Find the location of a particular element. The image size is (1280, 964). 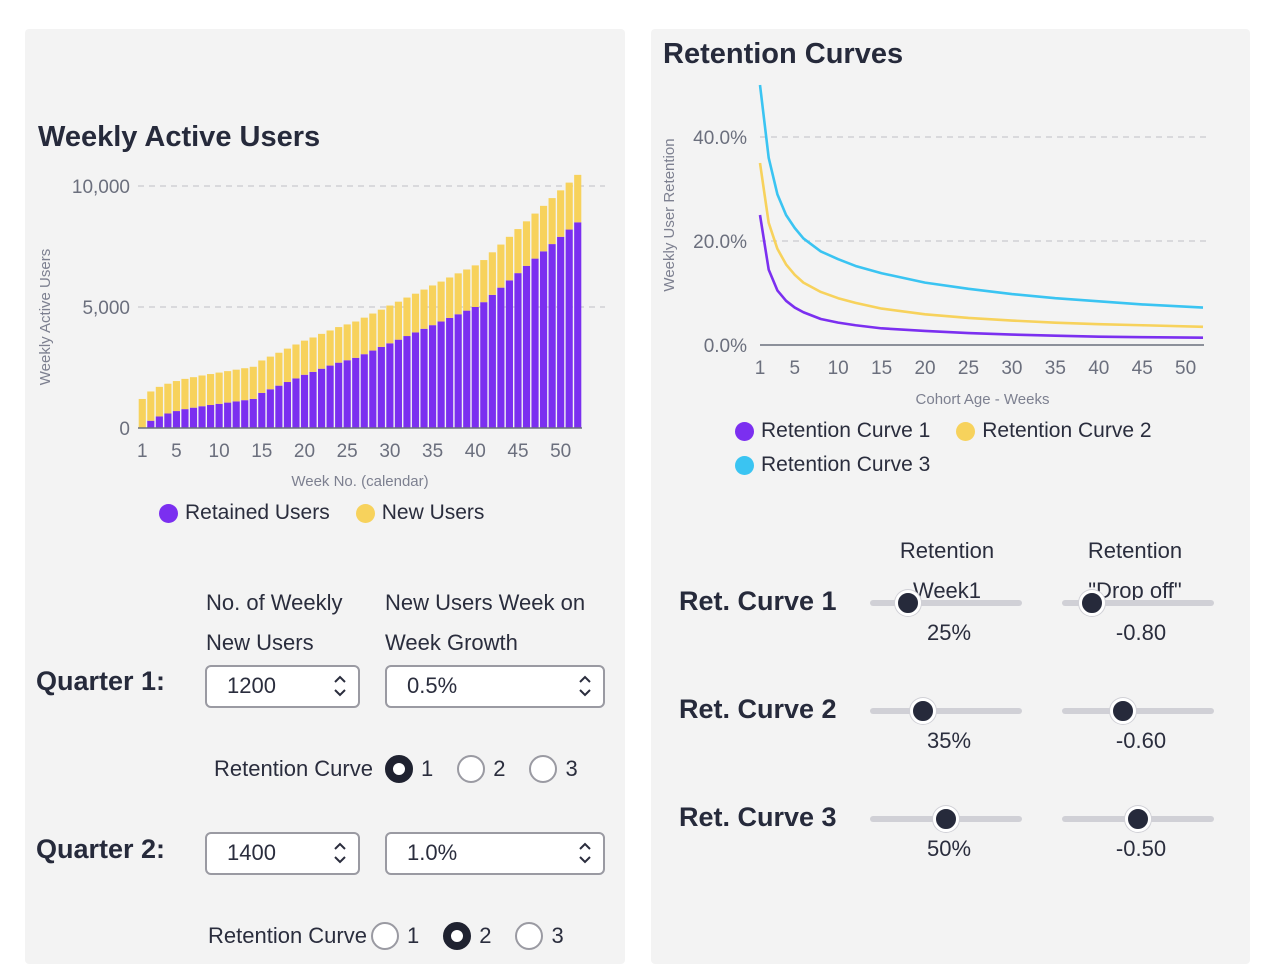

ret-curve-3-dropoff-value: -0.50 is located at coordinates (1141, 848).